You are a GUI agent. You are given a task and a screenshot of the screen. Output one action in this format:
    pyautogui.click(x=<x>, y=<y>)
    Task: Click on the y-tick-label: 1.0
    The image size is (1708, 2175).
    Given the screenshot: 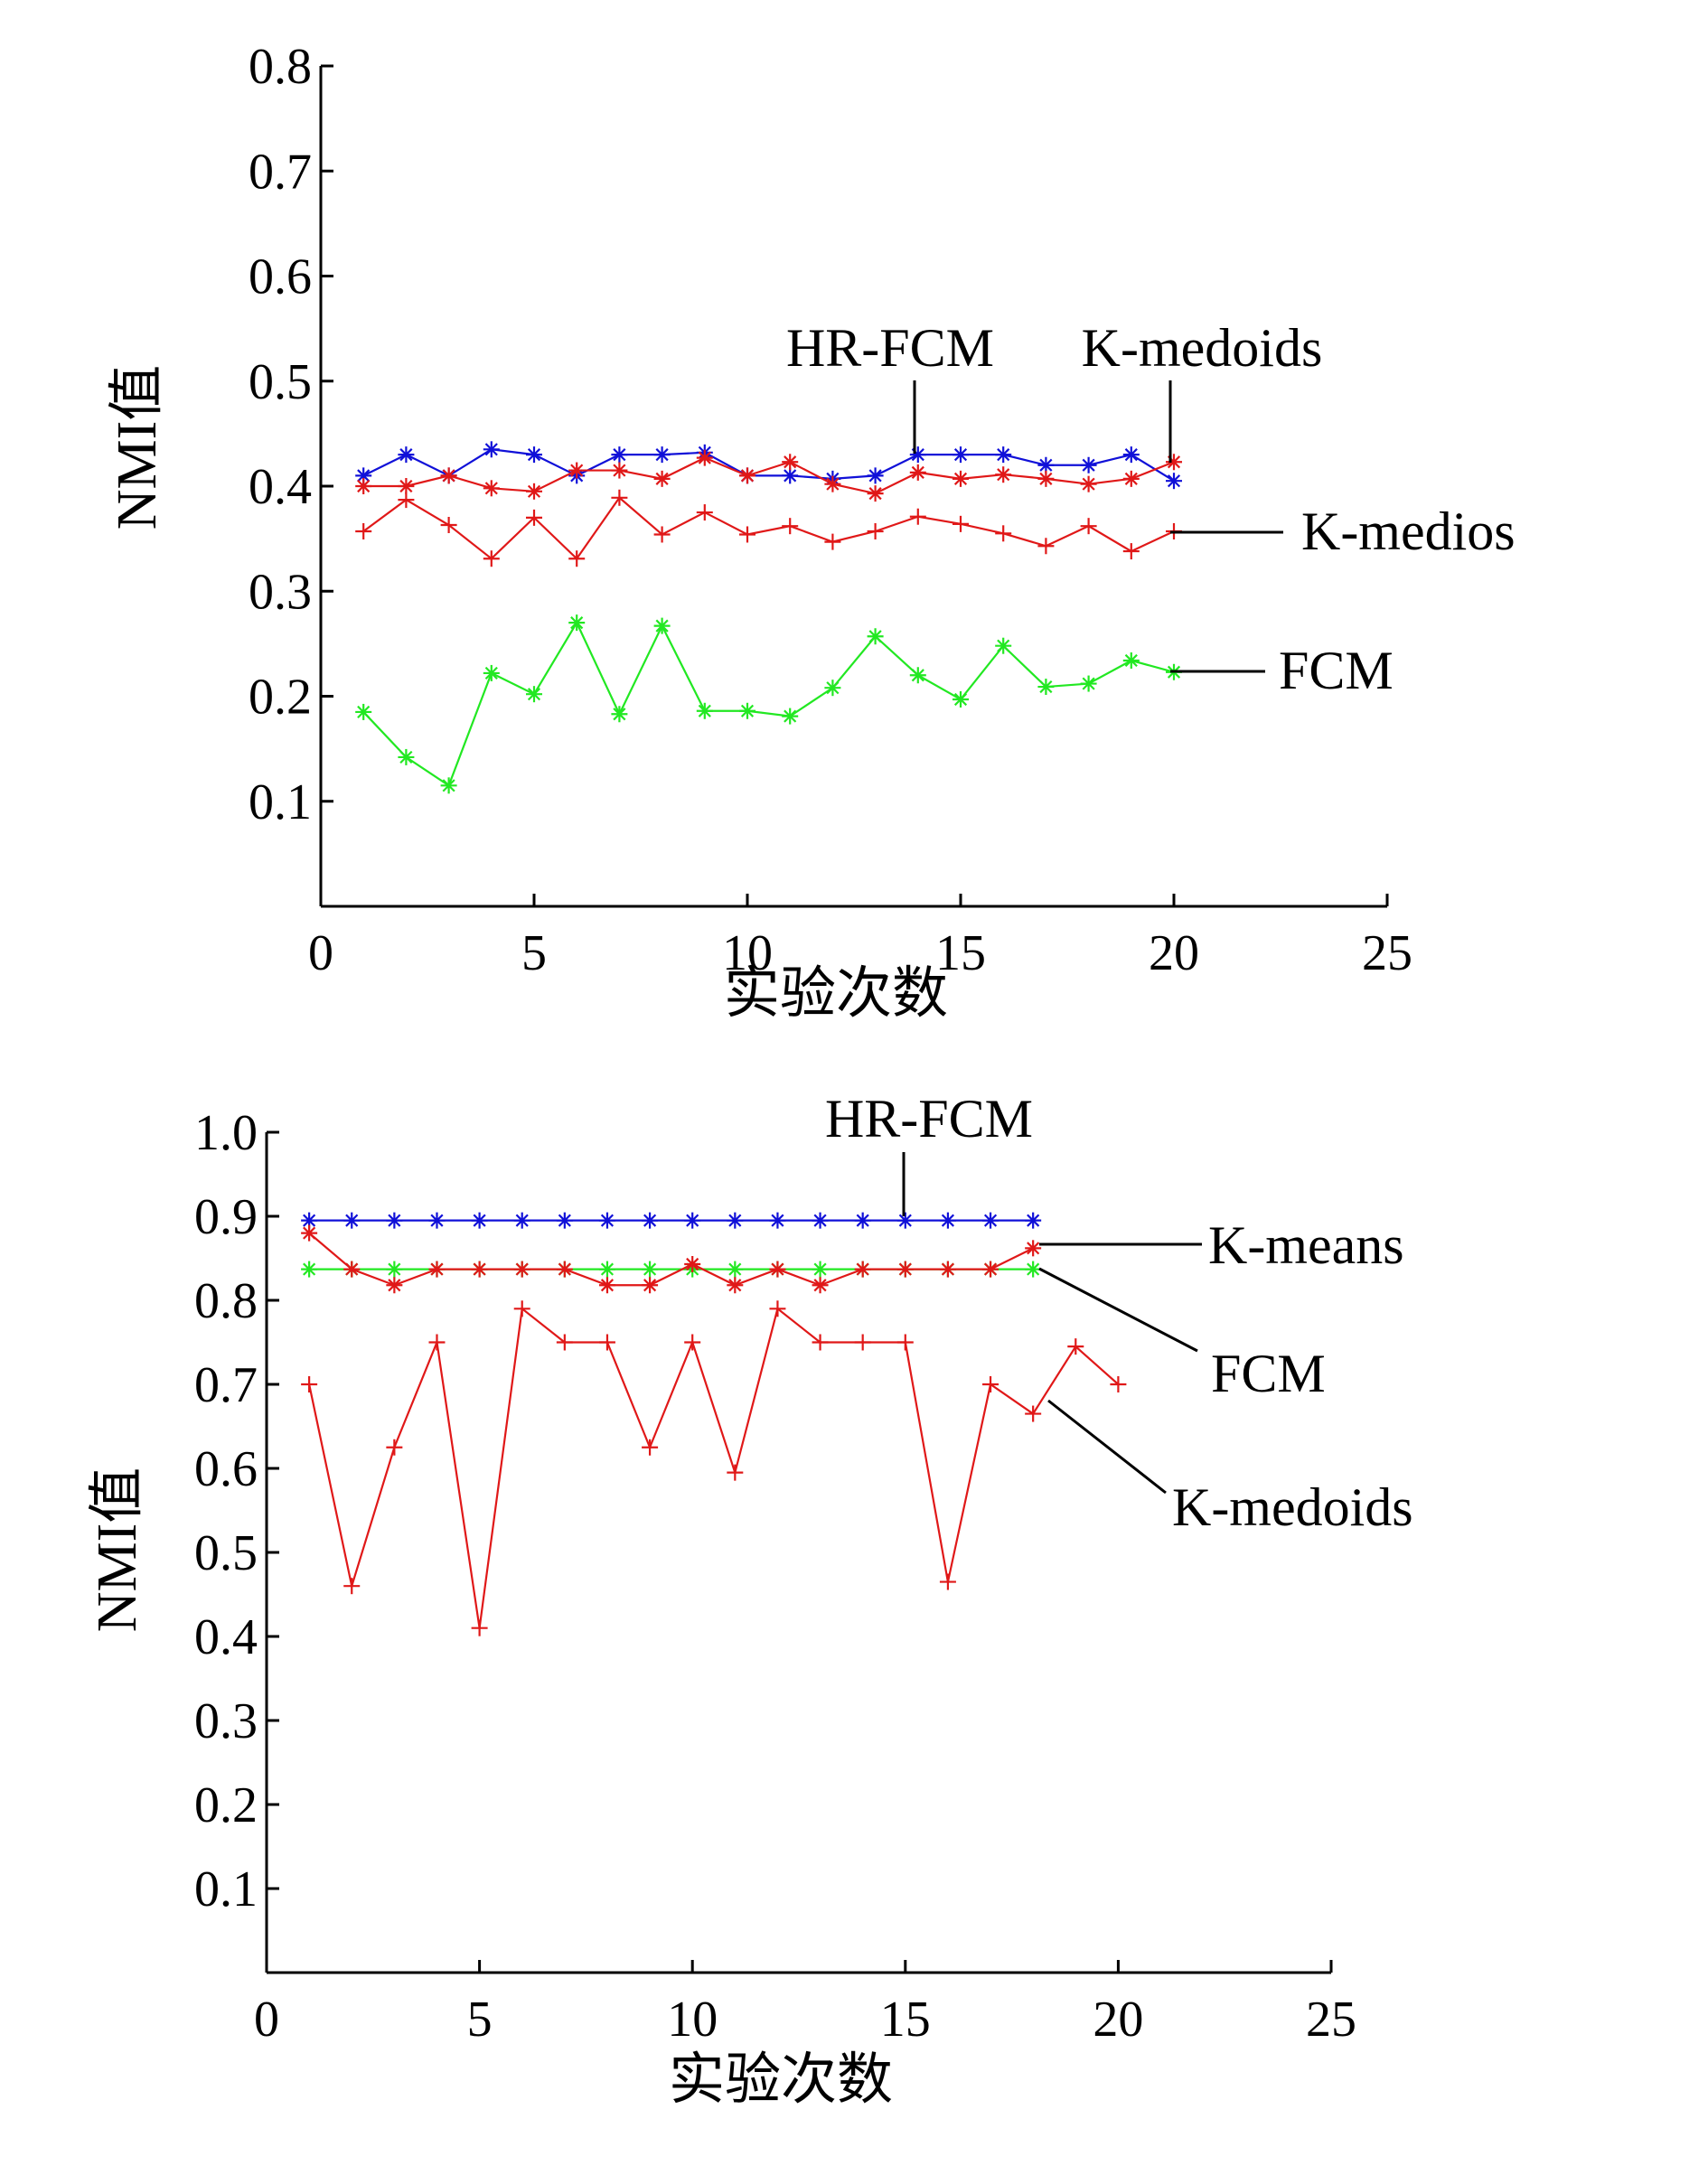 What is the action you would take?
    pyautogui.click(x=226, y=1133)
    